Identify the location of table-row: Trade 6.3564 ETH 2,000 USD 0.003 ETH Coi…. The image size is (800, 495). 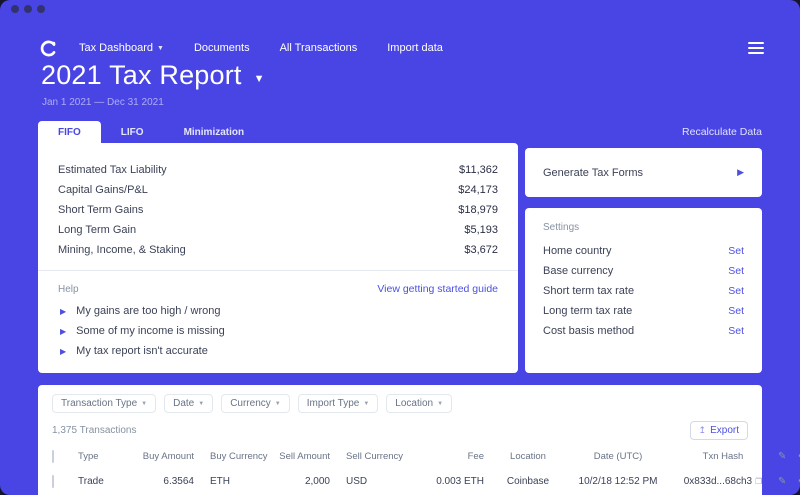
(419, 481).